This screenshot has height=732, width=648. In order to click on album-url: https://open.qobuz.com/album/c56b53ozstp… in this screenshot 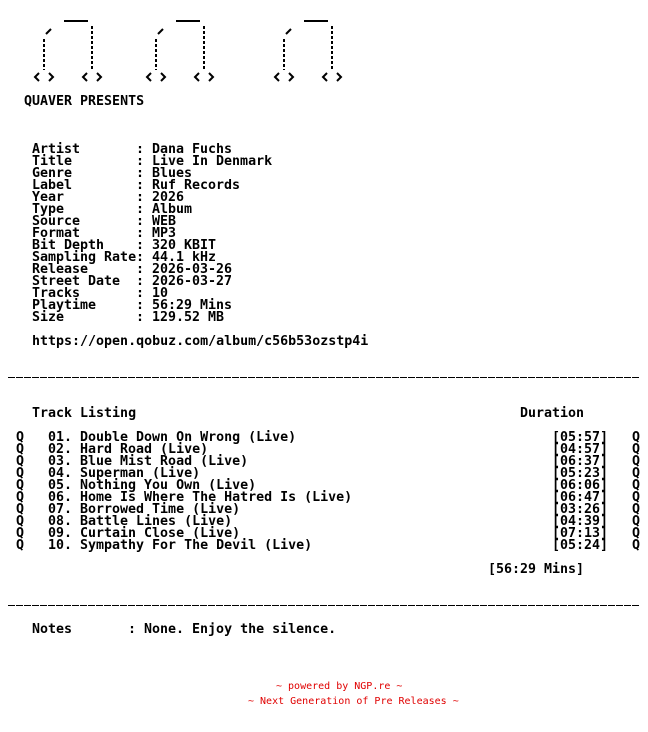, I will do `click(200, 341)`.